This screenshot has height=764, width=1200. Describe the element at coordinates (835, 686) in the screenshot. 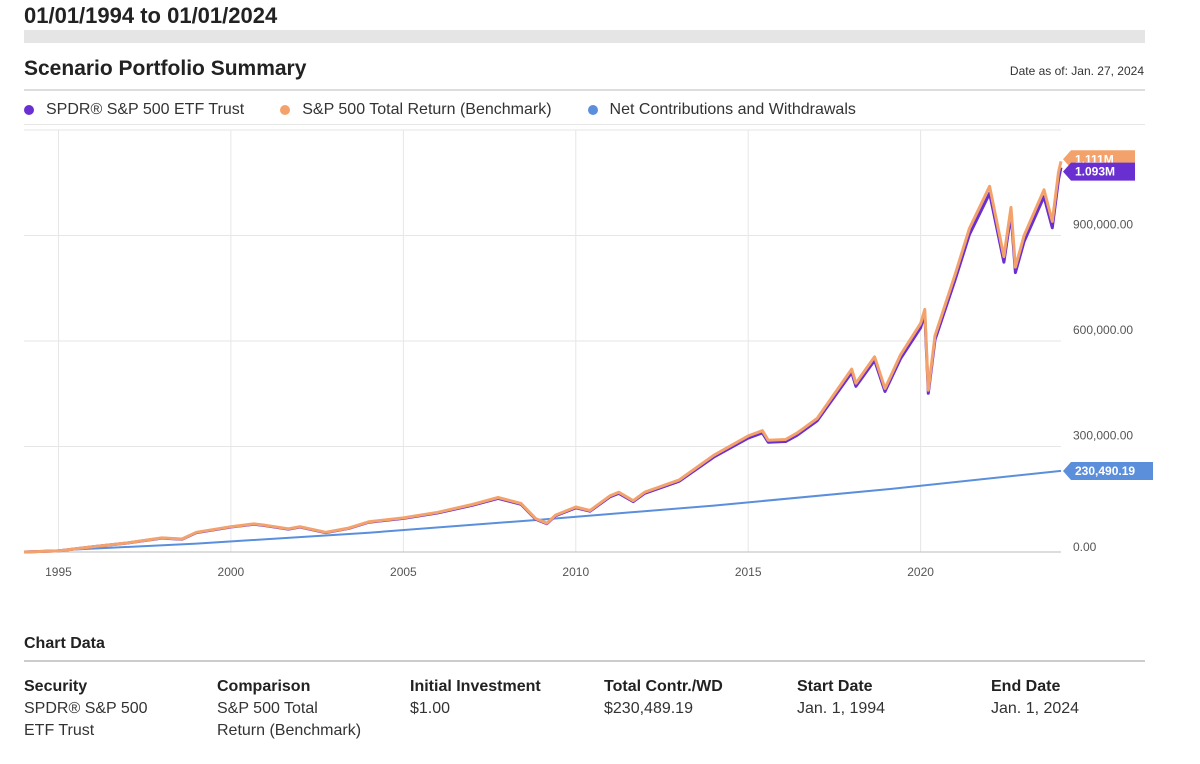

I see `column-header: Start Date` at that location.